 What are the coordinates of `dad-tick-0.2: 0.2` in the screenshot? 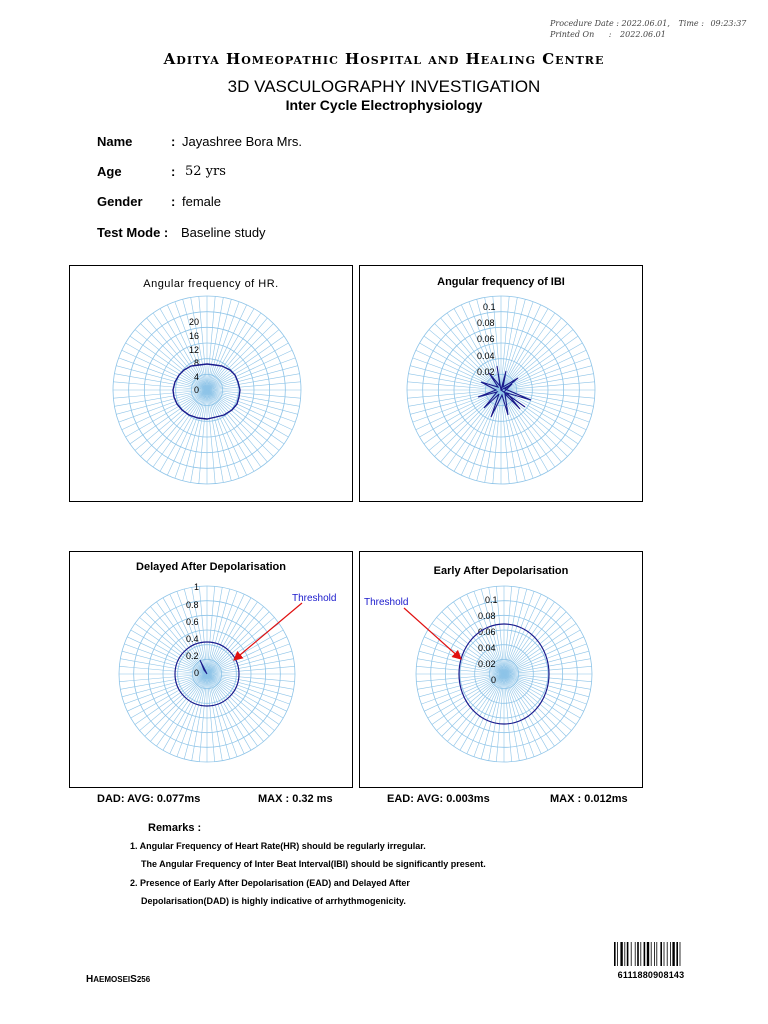 It's located at (192, 656).